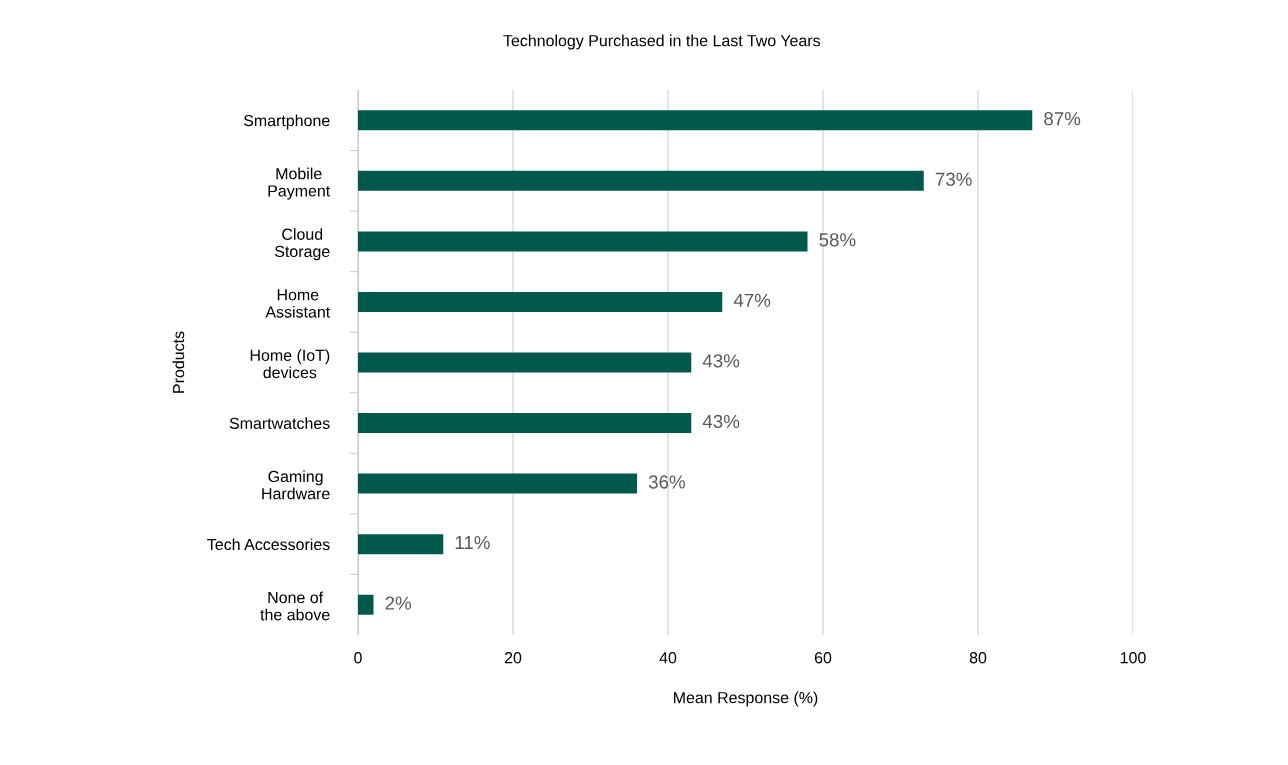  I want to click on y-tick-label: Gaming Hardware, so click(296, 485).